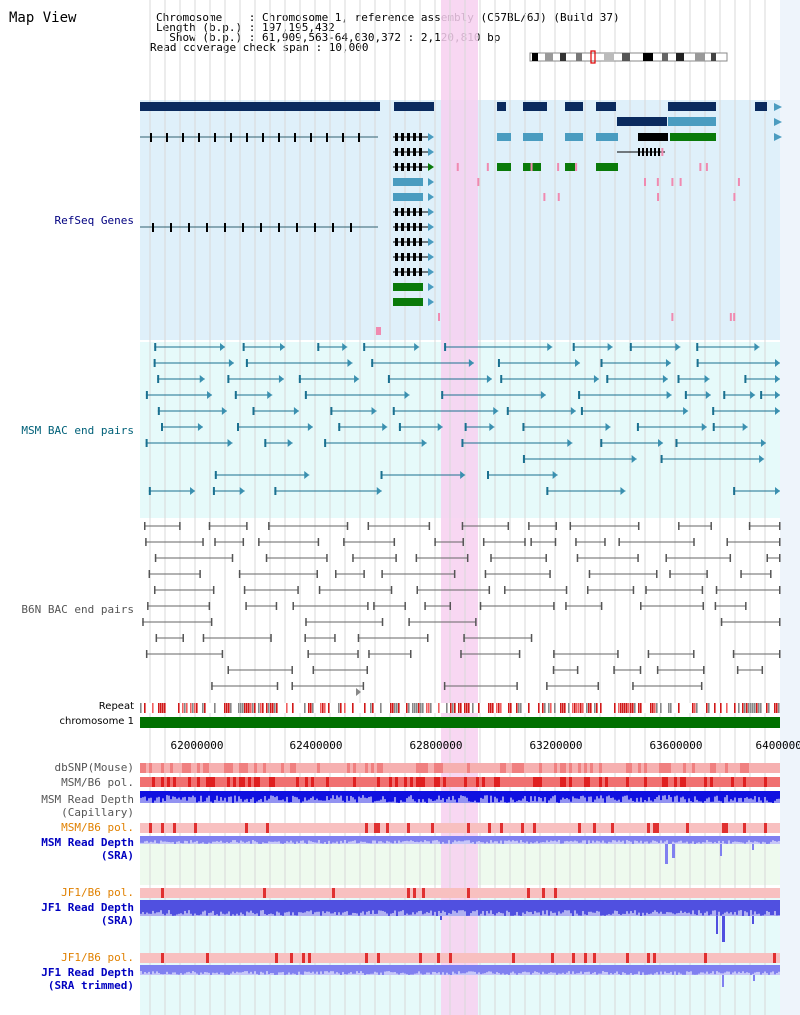  Describe the element at coordinates (459, 507) in the screenshot. I see `highlight-region` at that location.